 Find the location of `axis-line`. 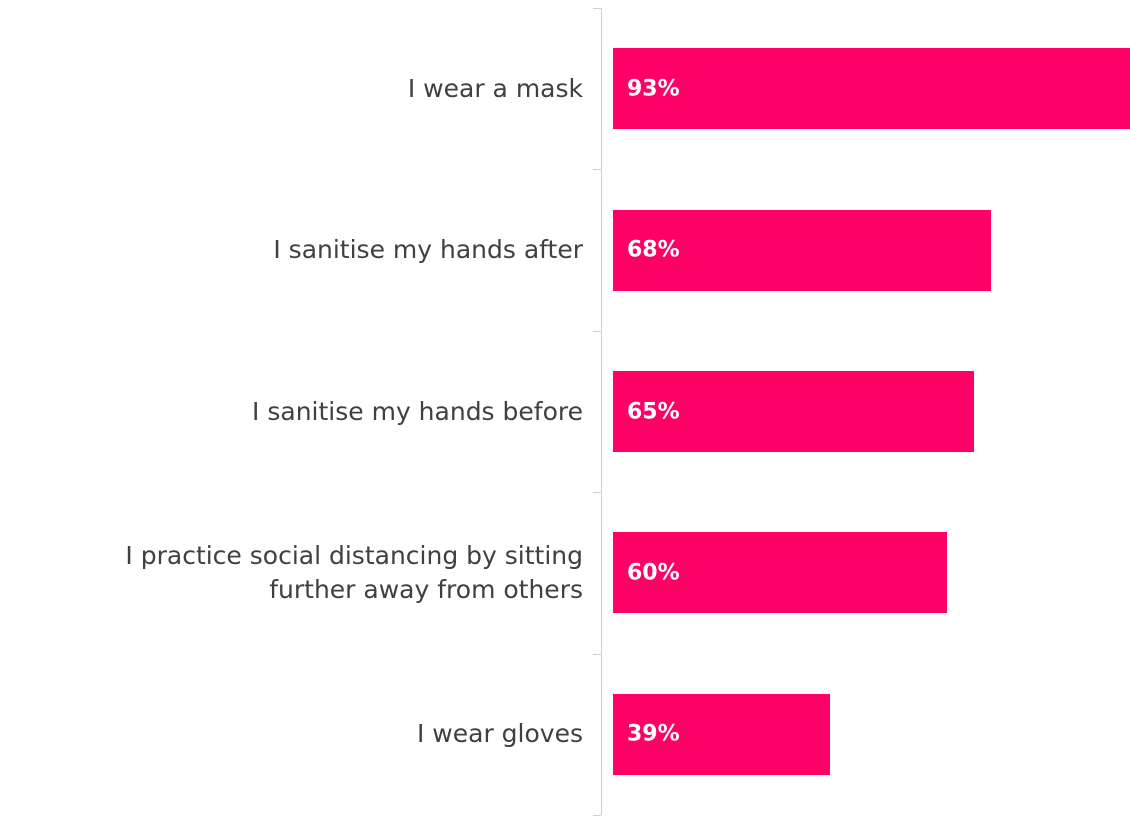

axis-line is located at coordinates (601, 411).